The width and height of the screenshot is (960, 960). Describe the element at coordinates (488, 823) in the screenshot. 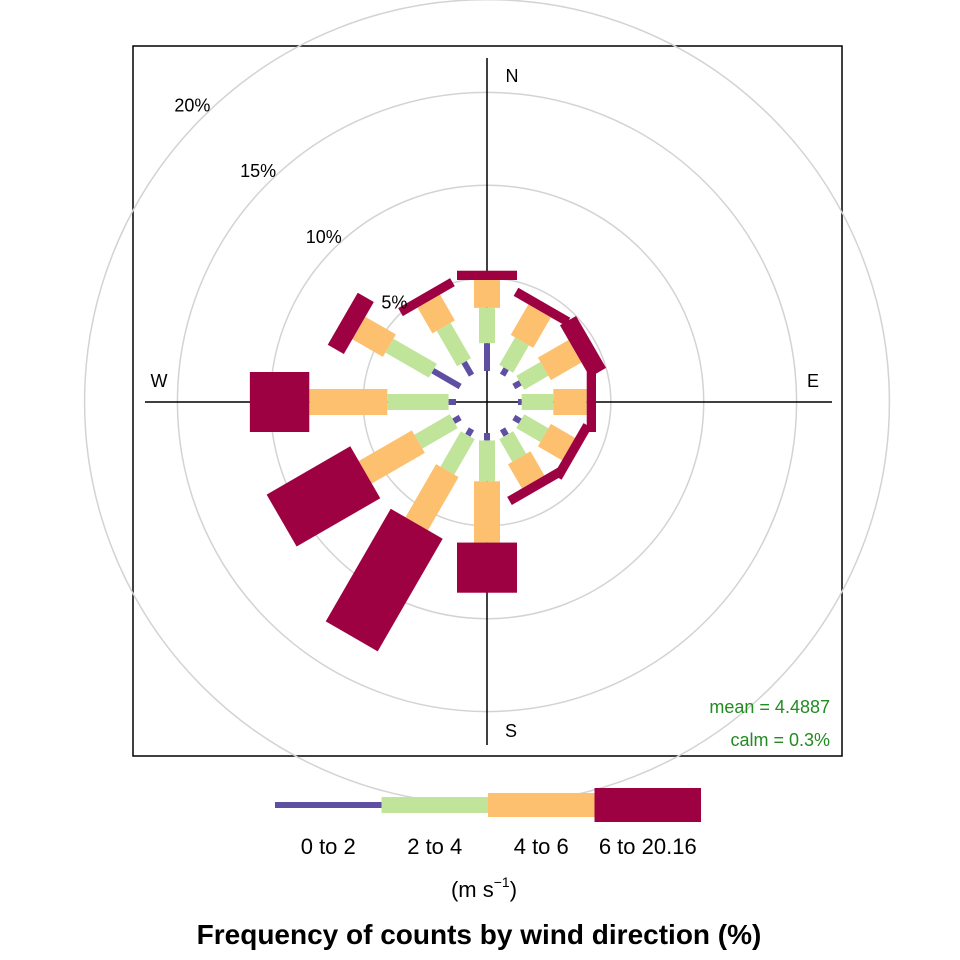

I see `legend: 0 to 2 2 to 4 4 to 6 6 to 20.16` at that location.